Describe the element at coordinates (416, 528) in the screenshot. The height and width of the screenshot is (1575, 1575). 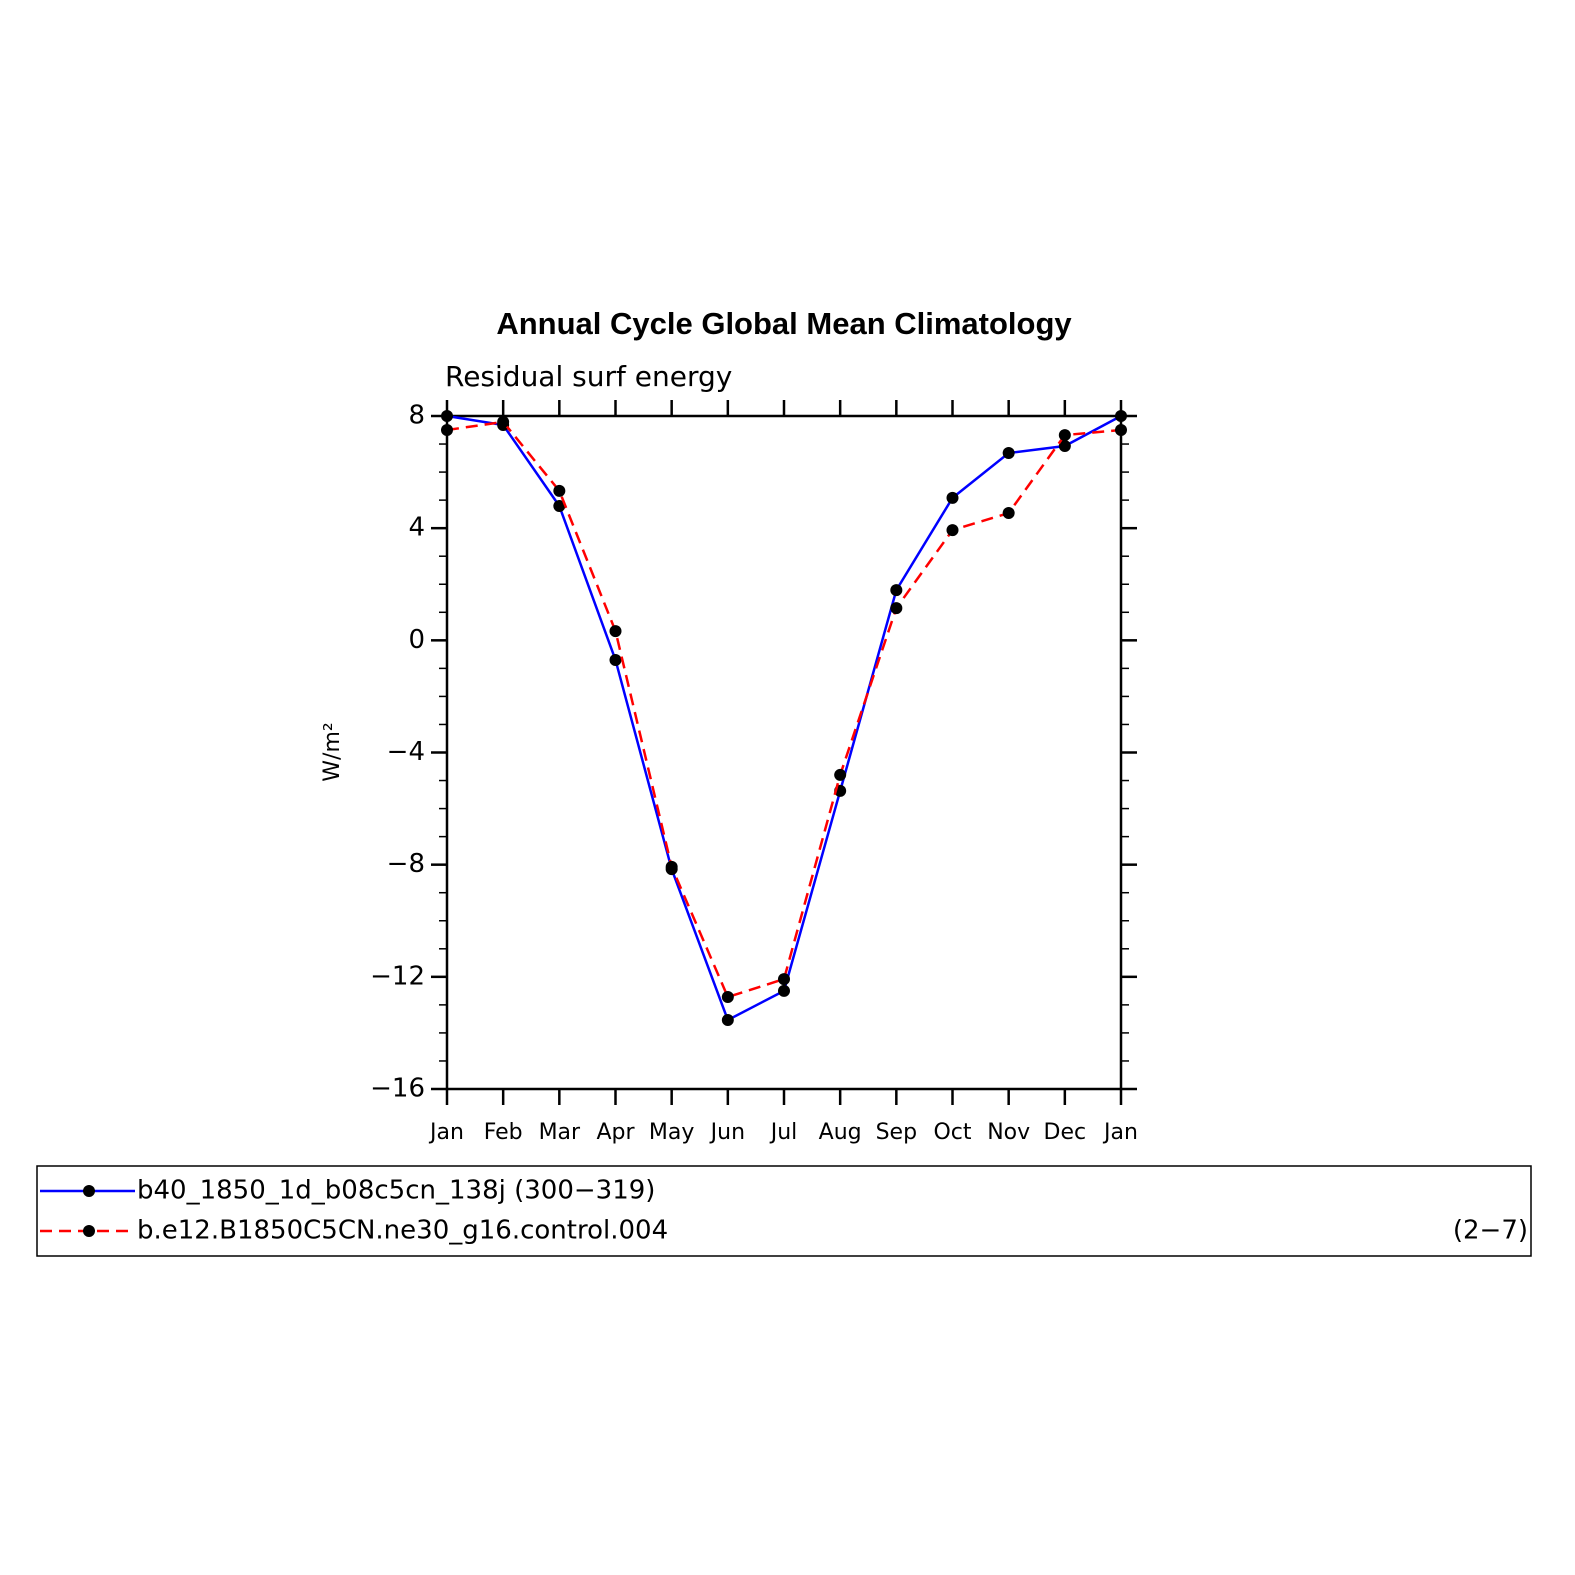
I see `y-tick-label: 4` at that location.